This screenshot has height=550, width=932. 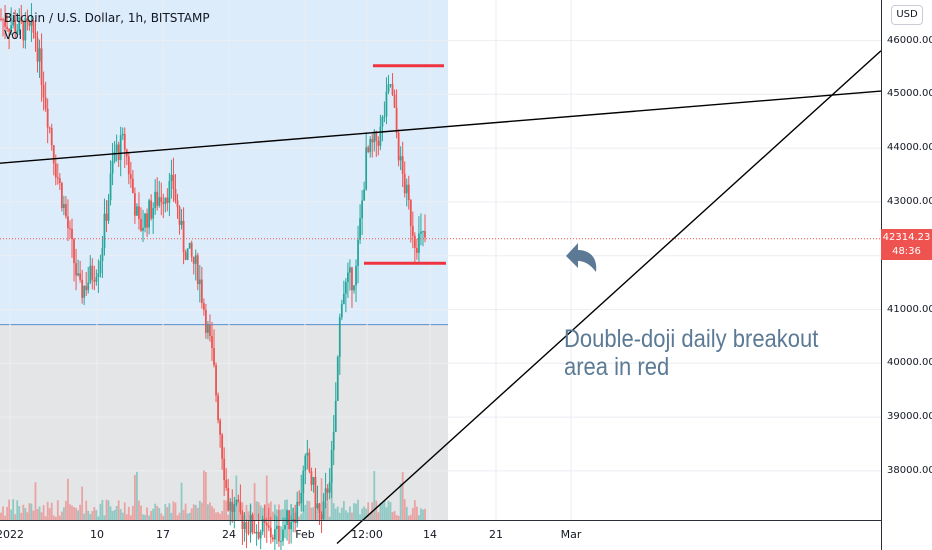 I want to click on trendline-upper, so click(x=441, y=127).